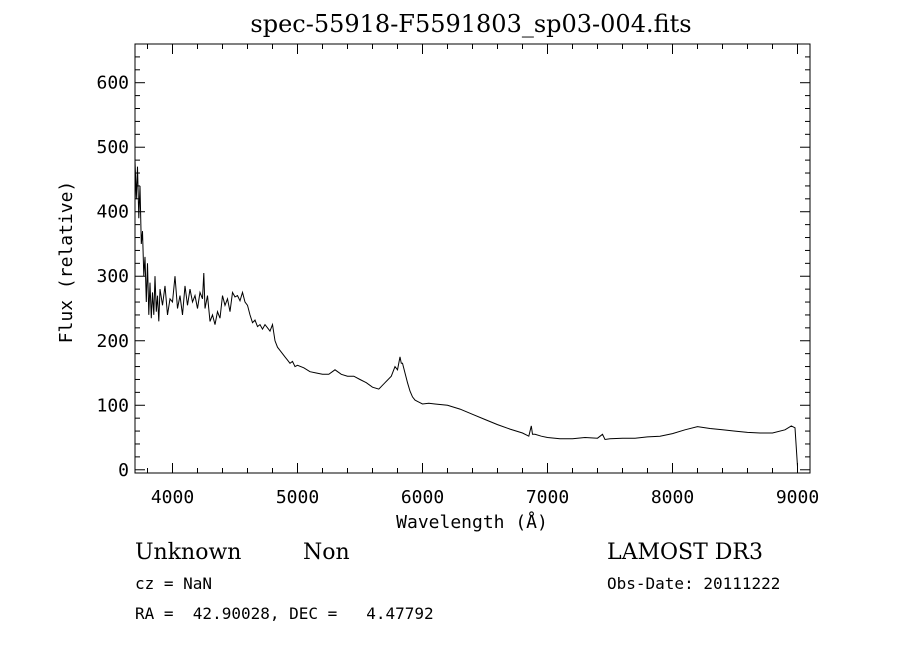 The image size is (900, 649). I want to click on chart-title: spec-55918-F5591803_sp03-004.fits, so click(470, 24).